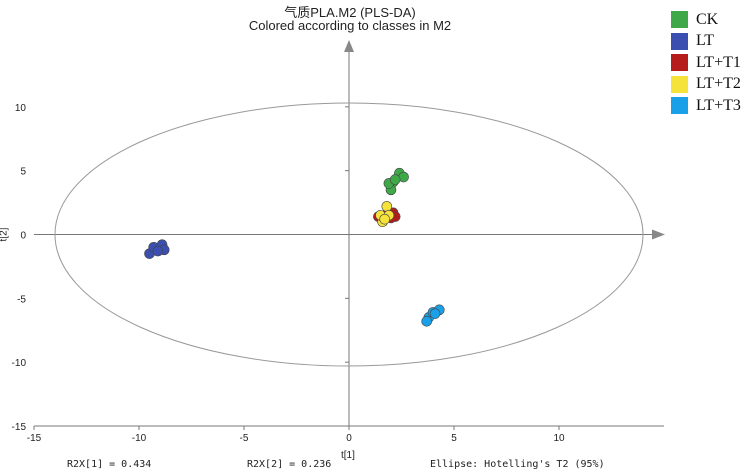 Image resolution: width=748 pixels, height=472 pixels. Describe the element at coordinates (679, 19) in the screenshot. I see `legend-swatch-ck` at that location.